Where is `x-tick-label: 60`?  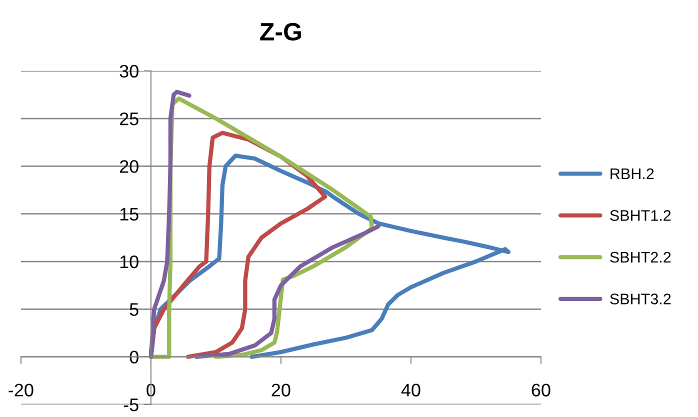 x-tick-label: 60 is located at coordinates (541, 390).